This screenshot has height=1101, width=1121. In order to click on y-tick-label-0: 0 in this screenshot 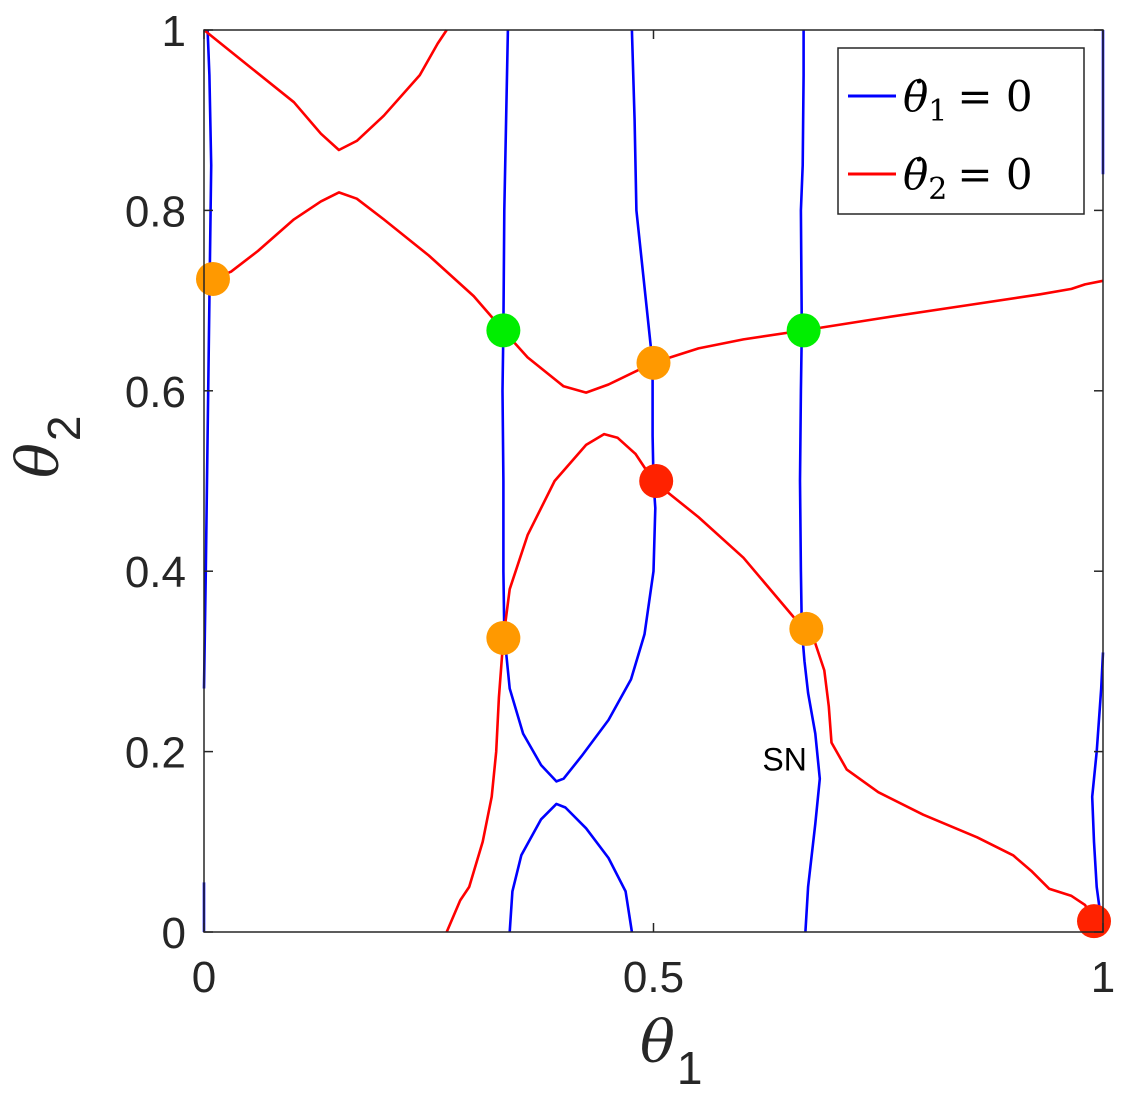, I will do `click(174, 933)`.